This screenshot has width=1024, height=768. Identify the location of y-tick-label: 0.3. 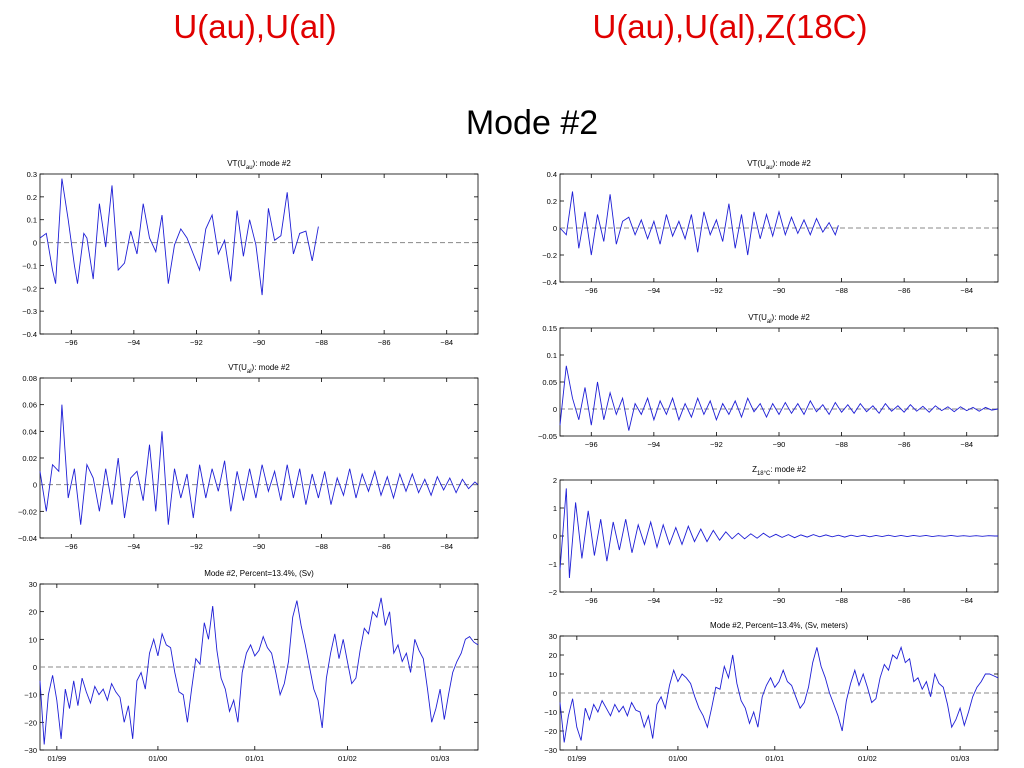
(32, 174).